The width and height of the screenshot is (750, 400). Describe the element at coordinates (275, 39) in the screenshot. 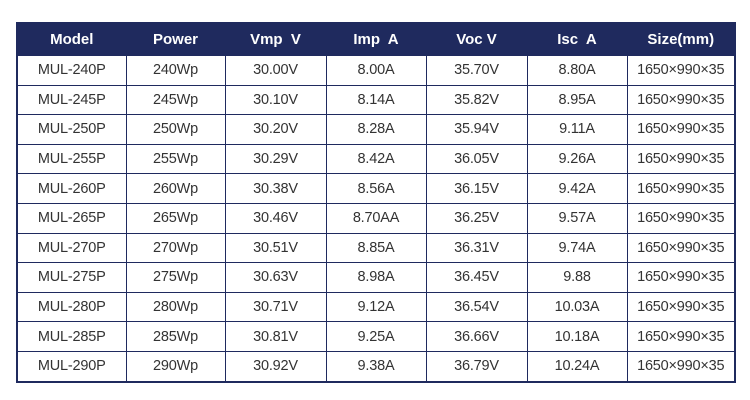

I see `header-cell: Vmp V` at that location.